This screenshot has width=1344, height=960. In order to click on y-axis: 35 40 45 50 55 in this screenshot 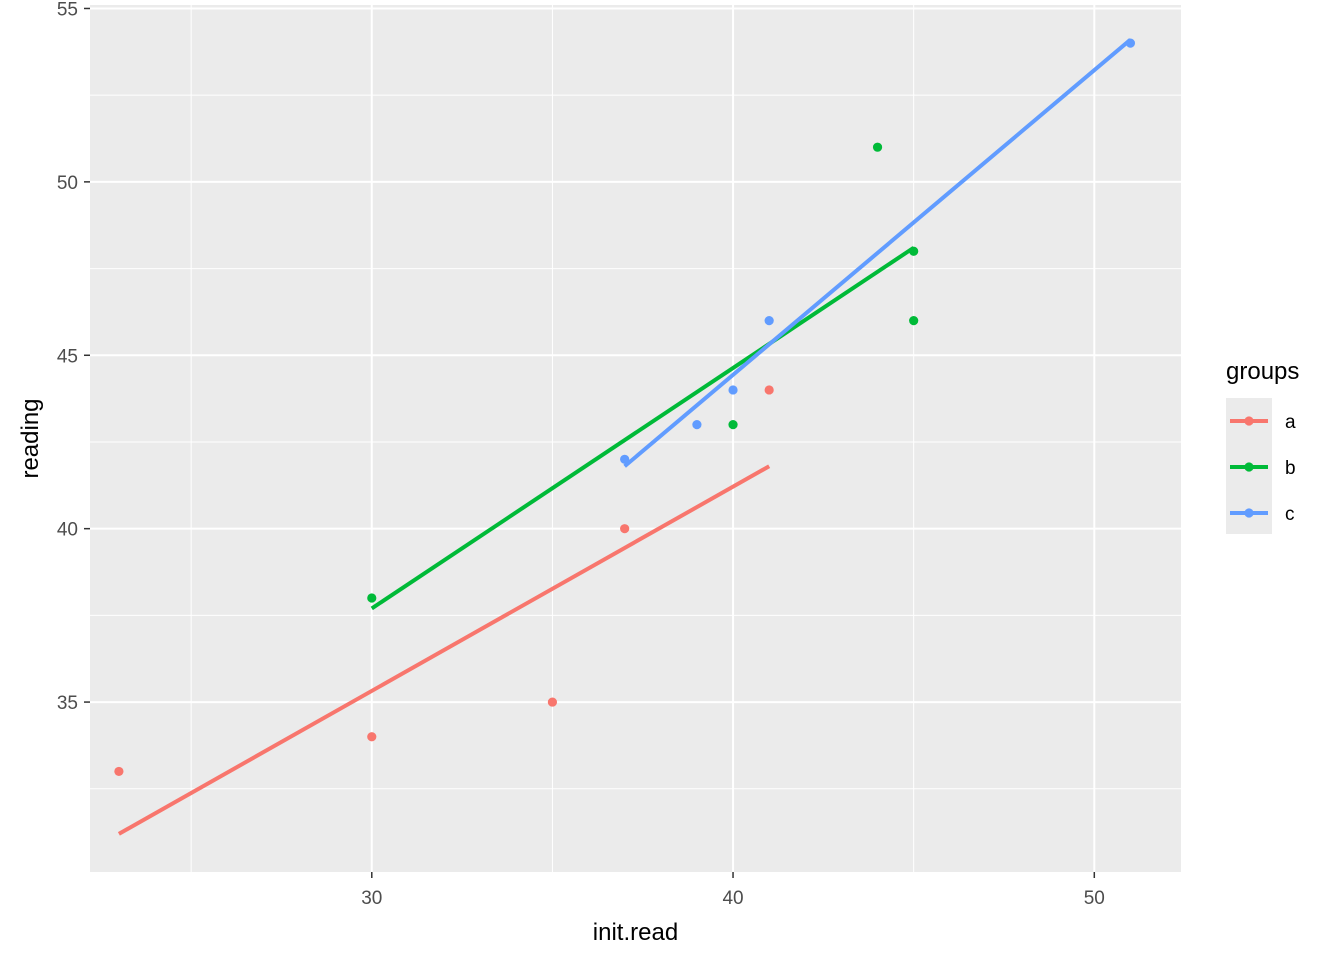, I will do `click(73, 357)`.